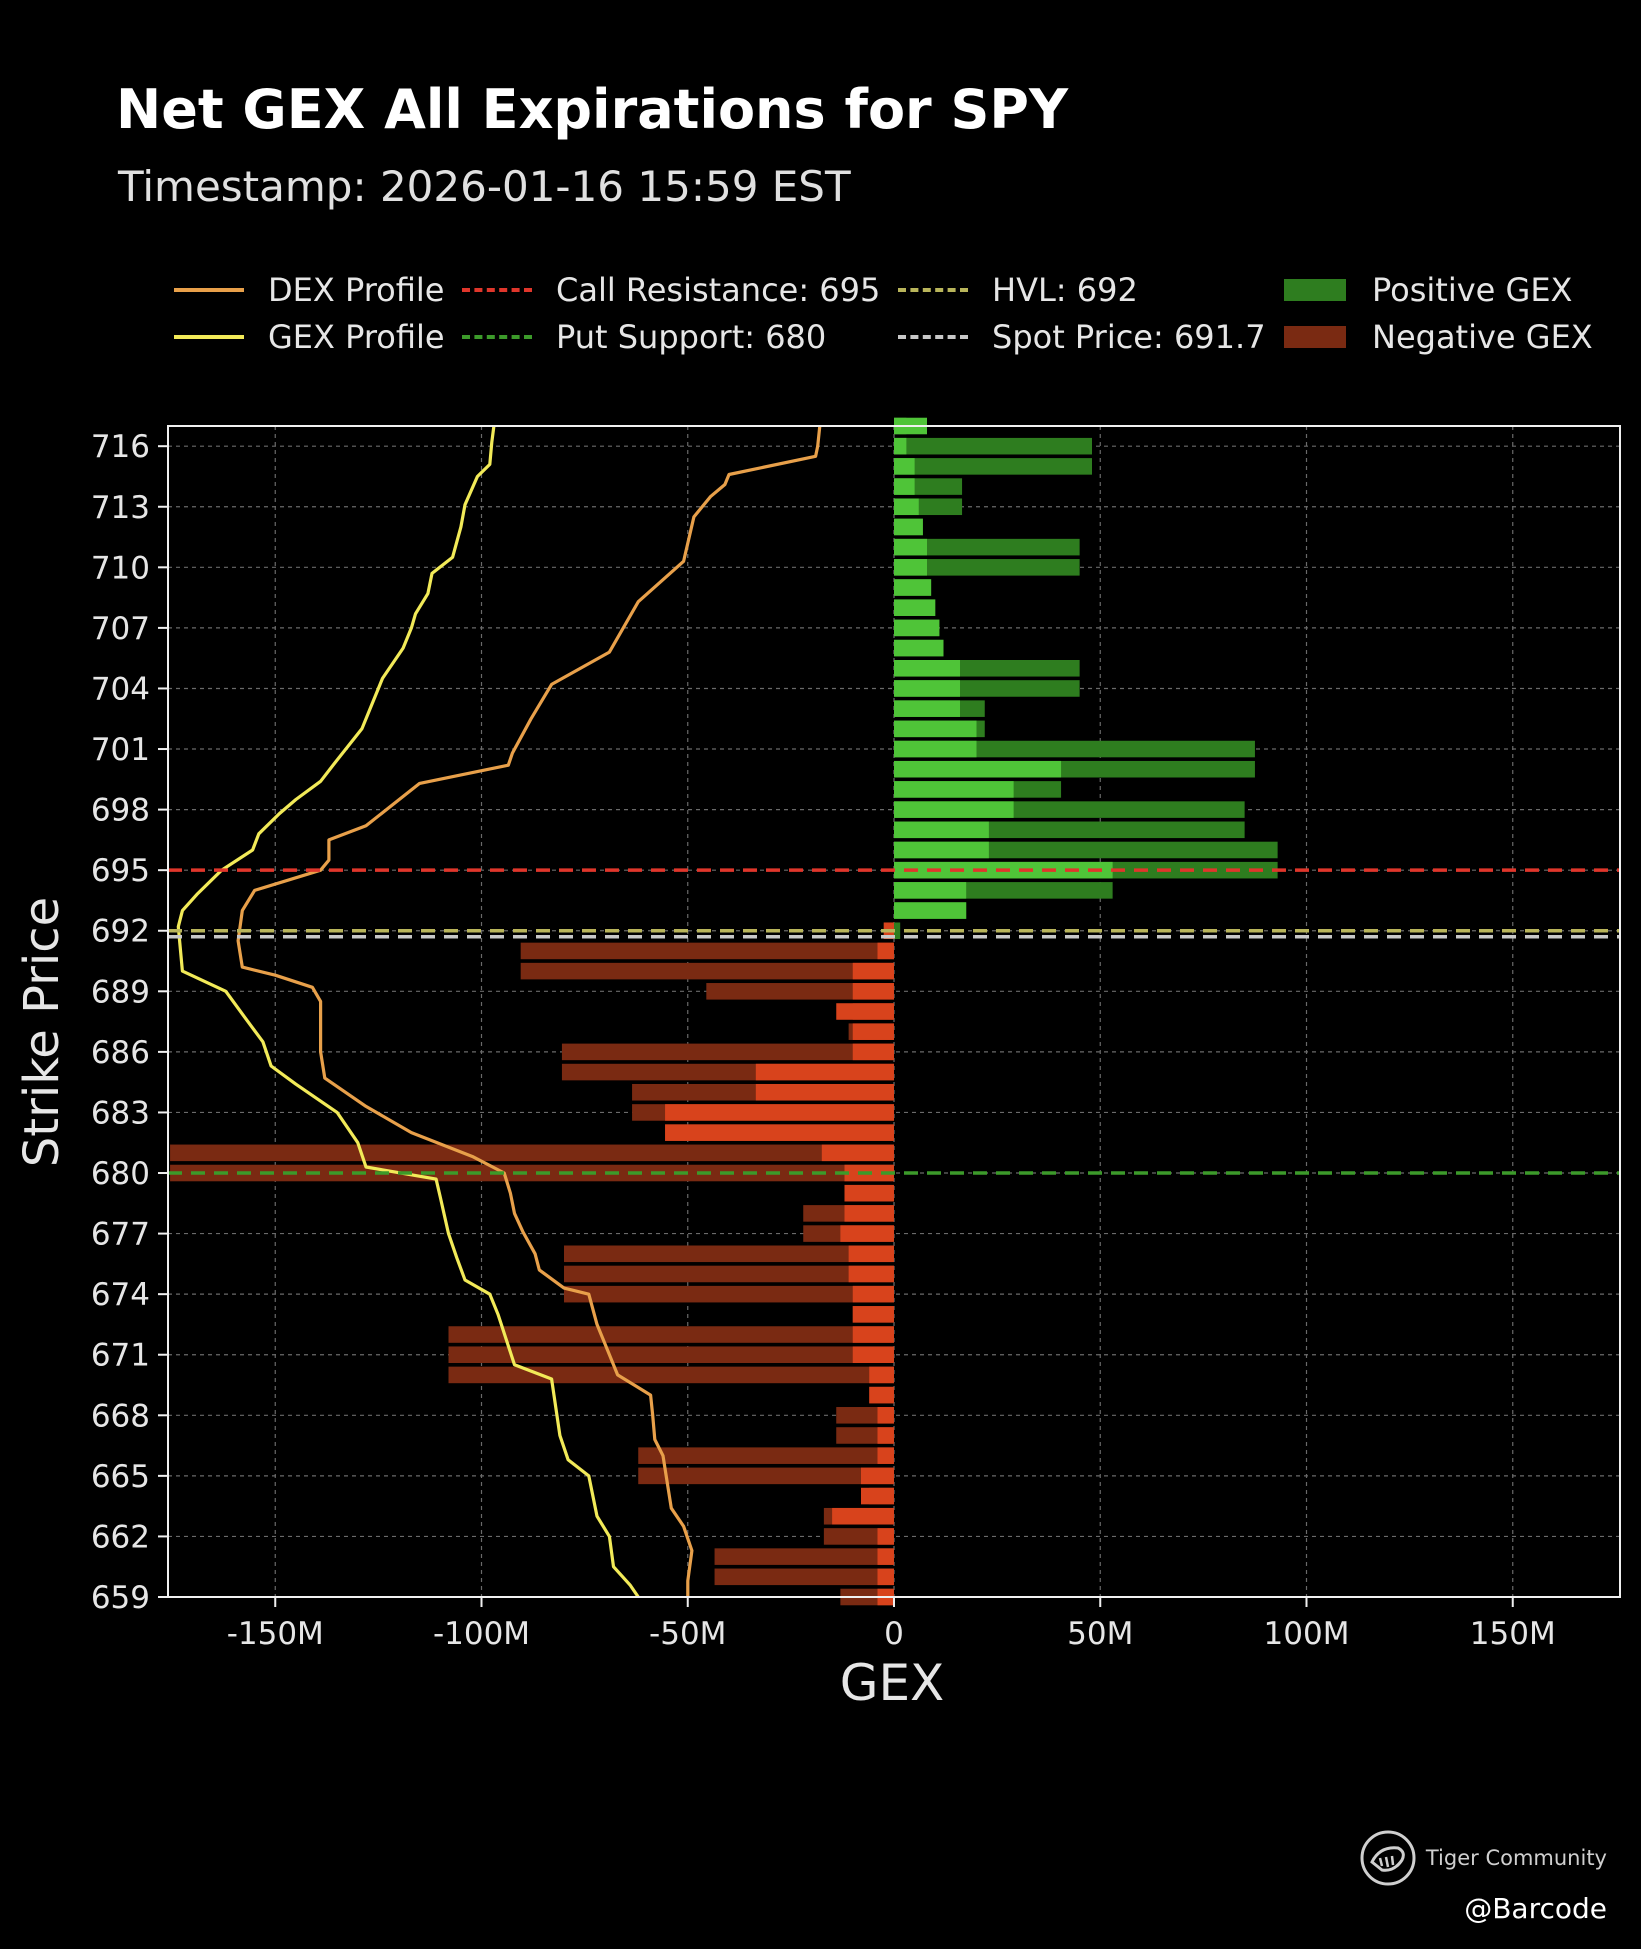 The image size is (1641, 1949). I want to click on chart-title: Net GEX All Expirations for SPY, so click(592, 109).